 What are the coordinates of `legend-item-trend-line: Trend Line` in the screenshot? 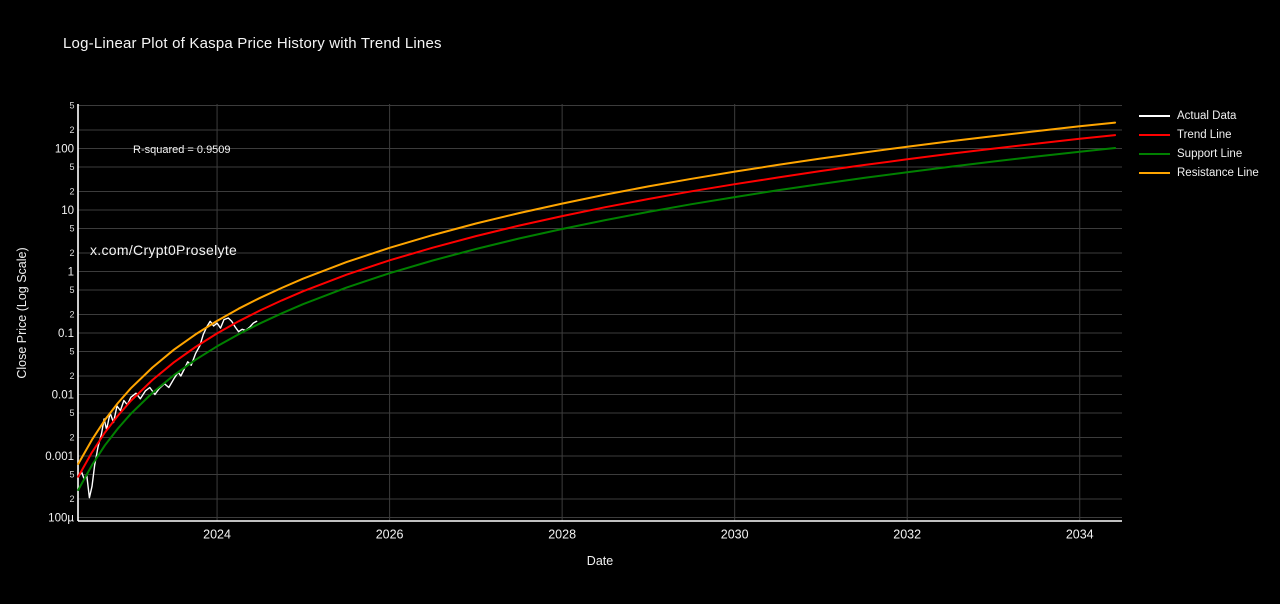 It's located at (1199, 134).